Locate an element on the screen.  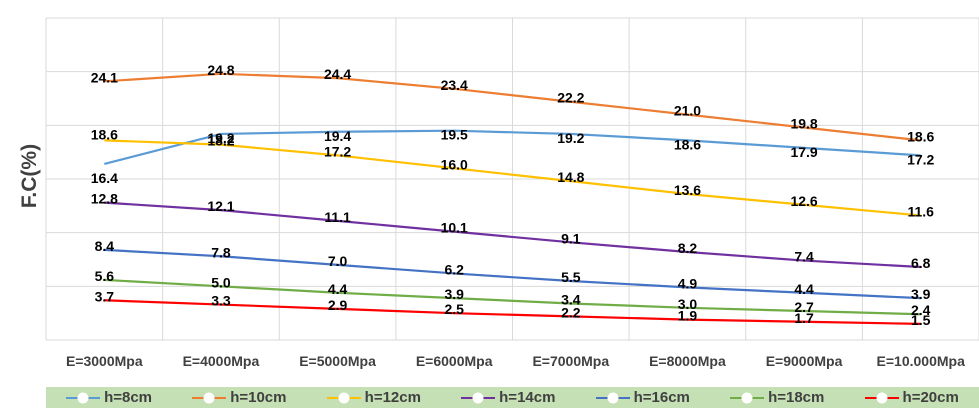
legend-item: h=16cm is located at coordinates (642, 397).